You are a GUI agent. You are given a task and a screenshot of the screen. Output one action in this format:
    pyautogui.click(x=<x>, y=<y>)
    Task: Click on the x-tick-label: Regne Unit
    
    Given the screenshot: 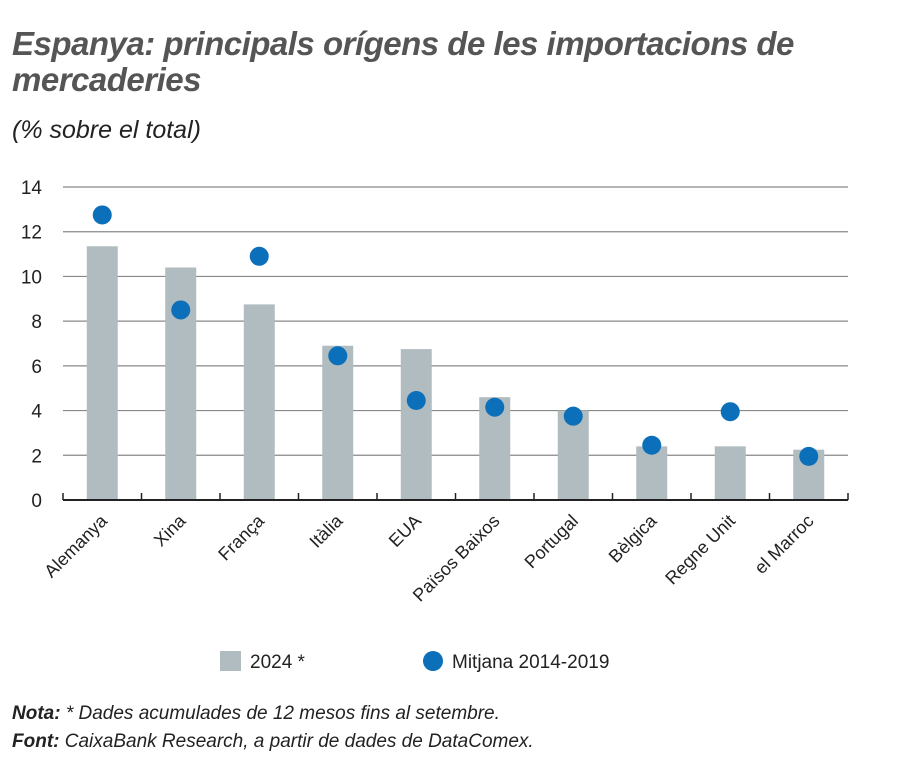 What is the action you would take?
    pyautogui.click(x=700, y=550)
    